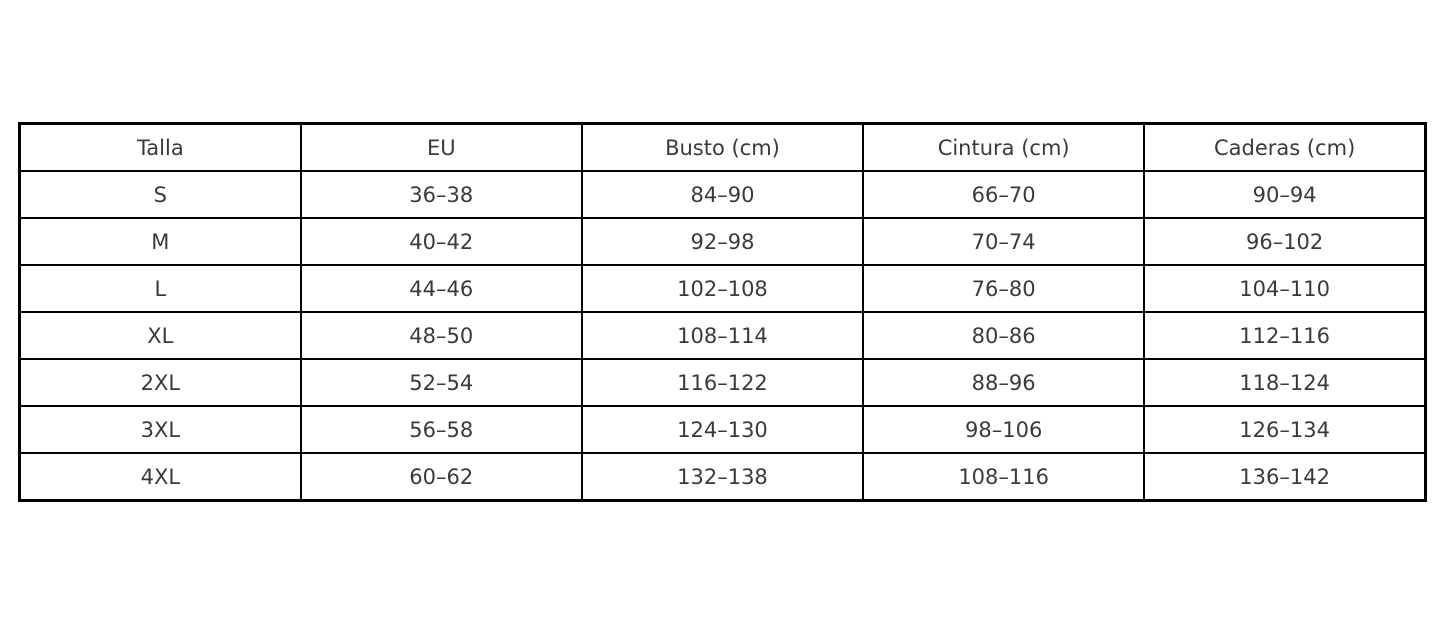 This screenshot has height=620, width=1445. I want to click on table-cell: 36–38, so click(441, 194).